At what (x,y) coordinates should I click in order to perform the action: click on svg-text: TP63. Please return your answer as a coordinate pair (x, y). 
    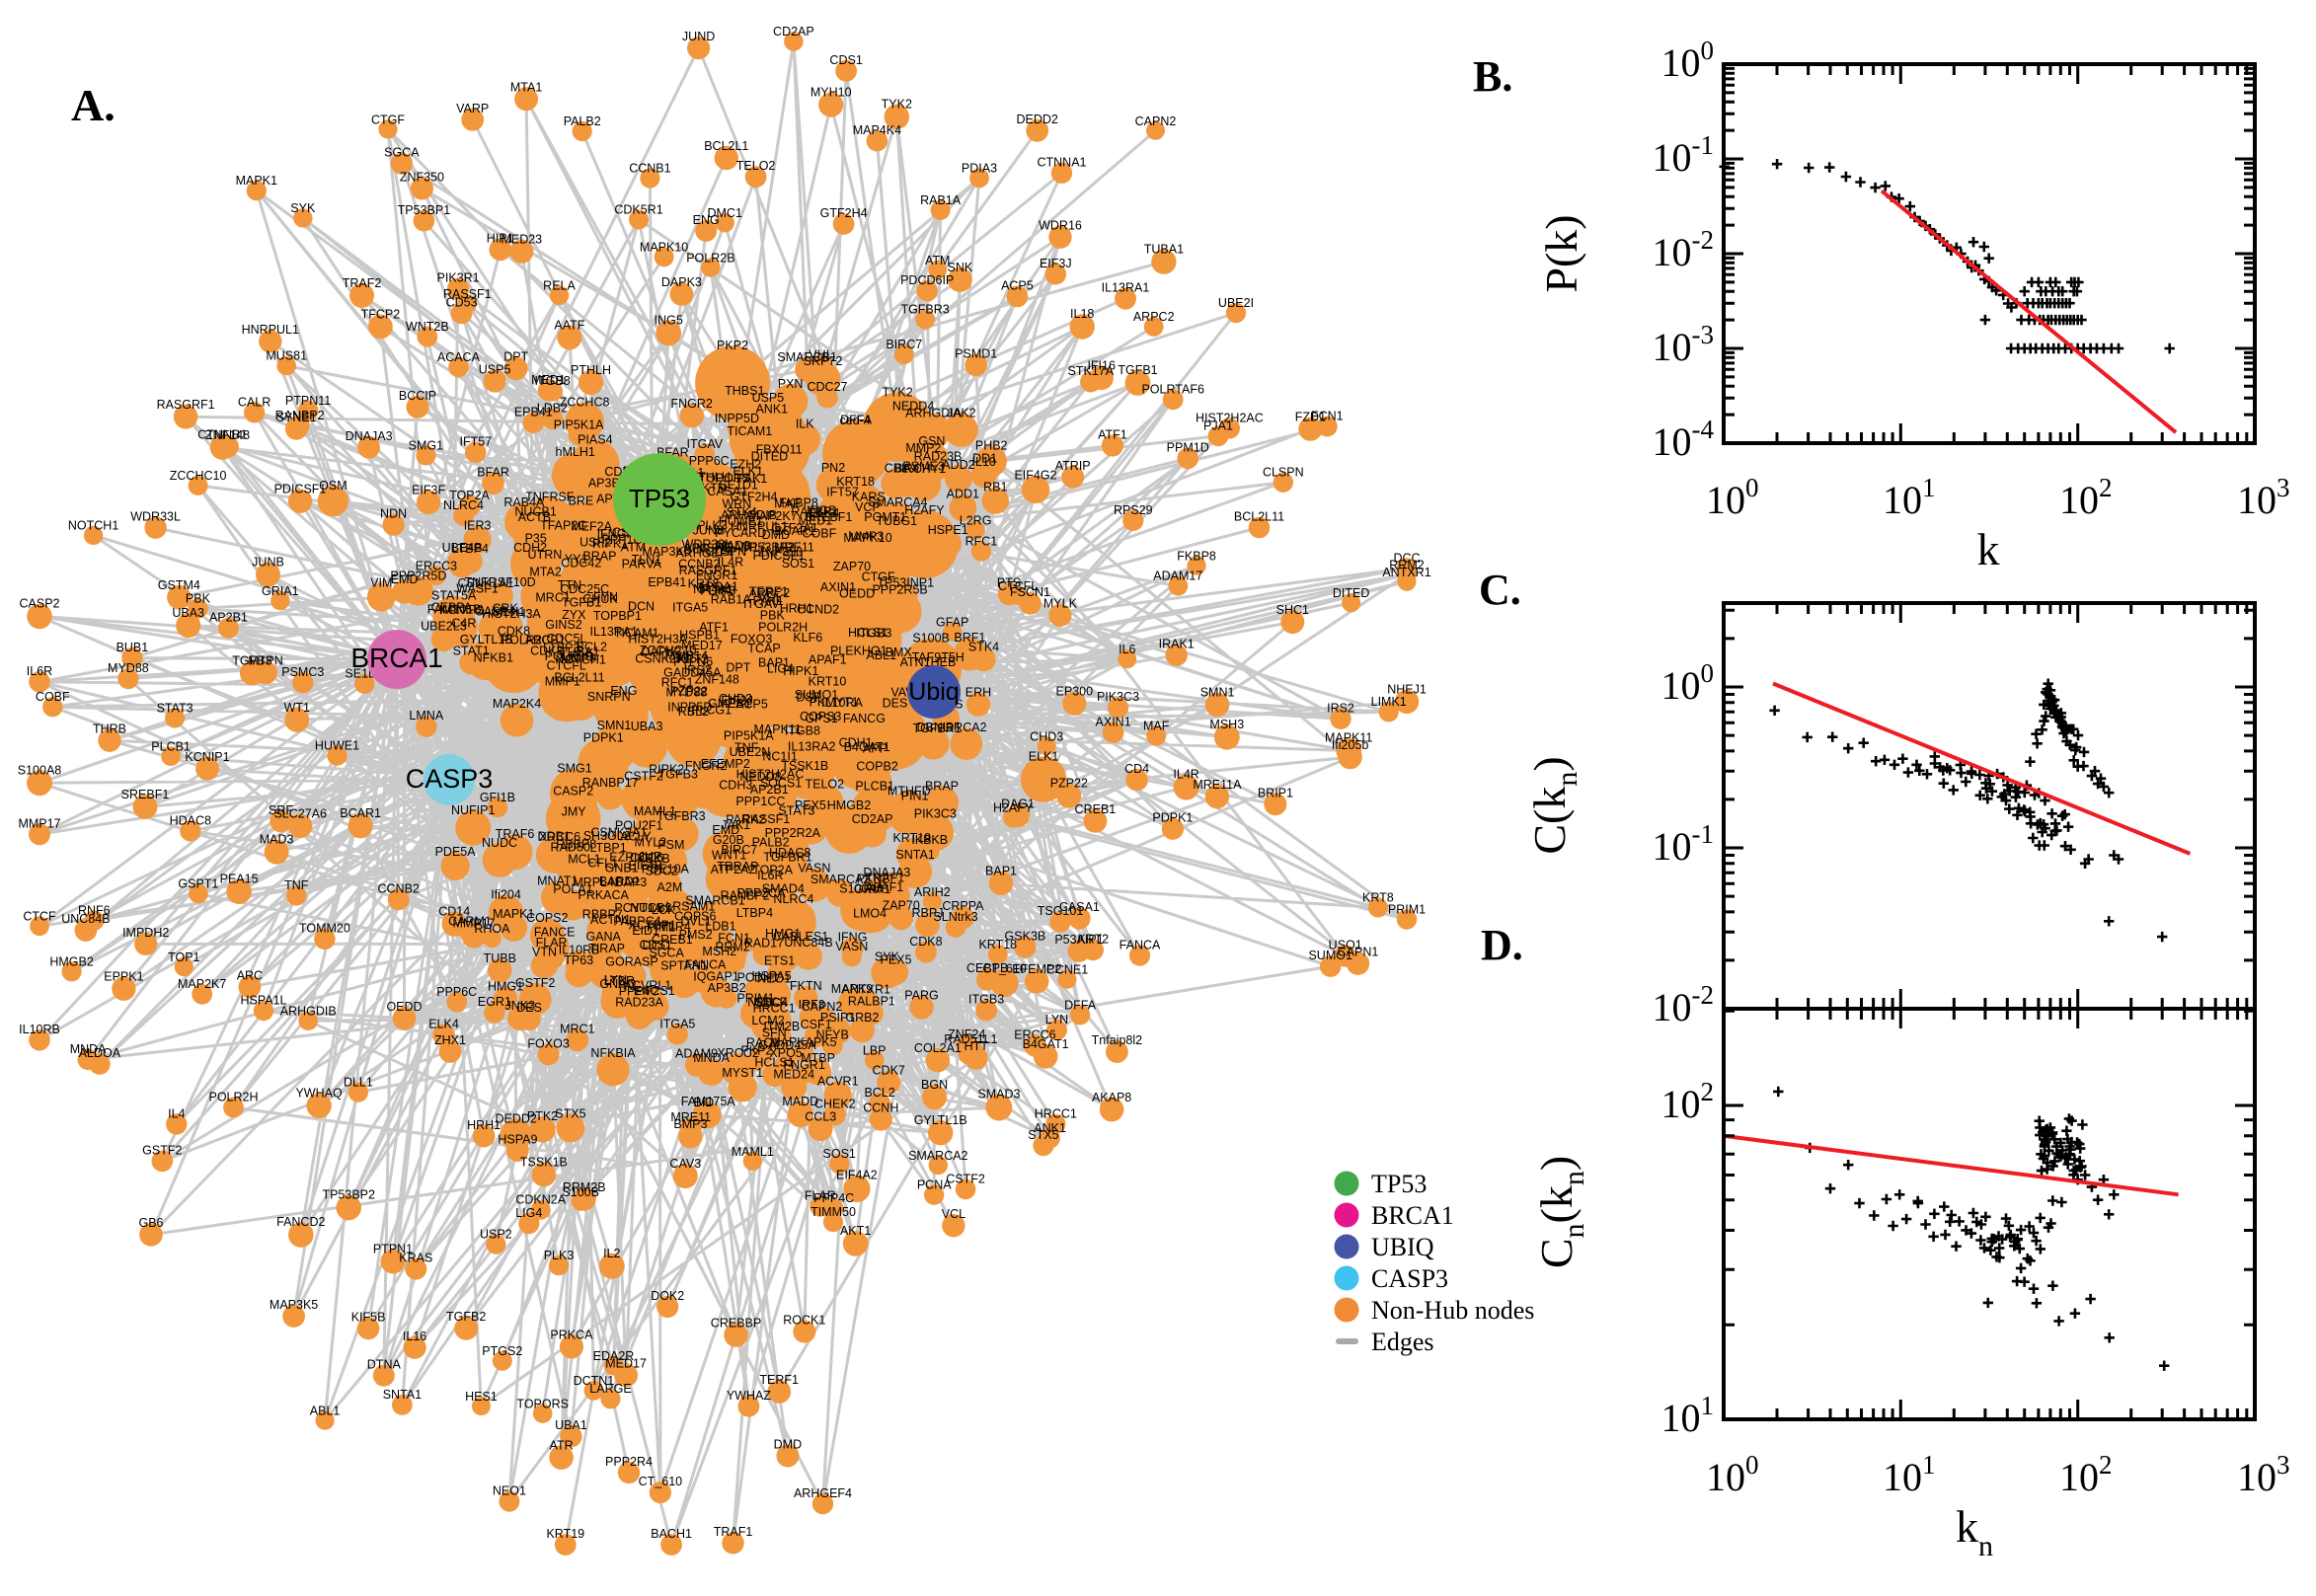
    Looking at the image, I should click on (579, 960).